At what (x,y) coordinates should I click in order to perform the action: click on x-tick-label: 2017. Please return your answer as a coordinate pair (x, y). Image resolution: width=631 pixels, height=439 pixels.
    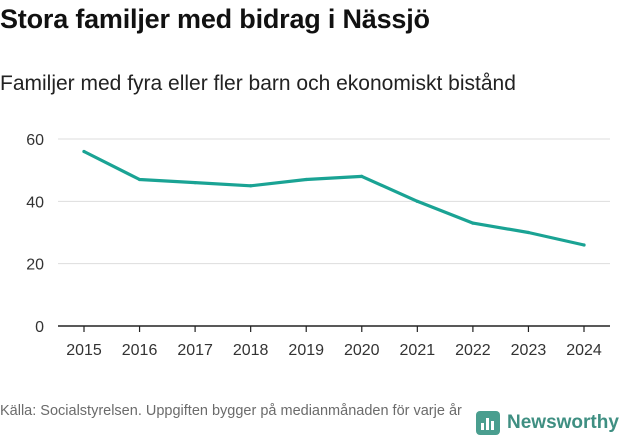
    Looking at the image, I should click on (195, 350).